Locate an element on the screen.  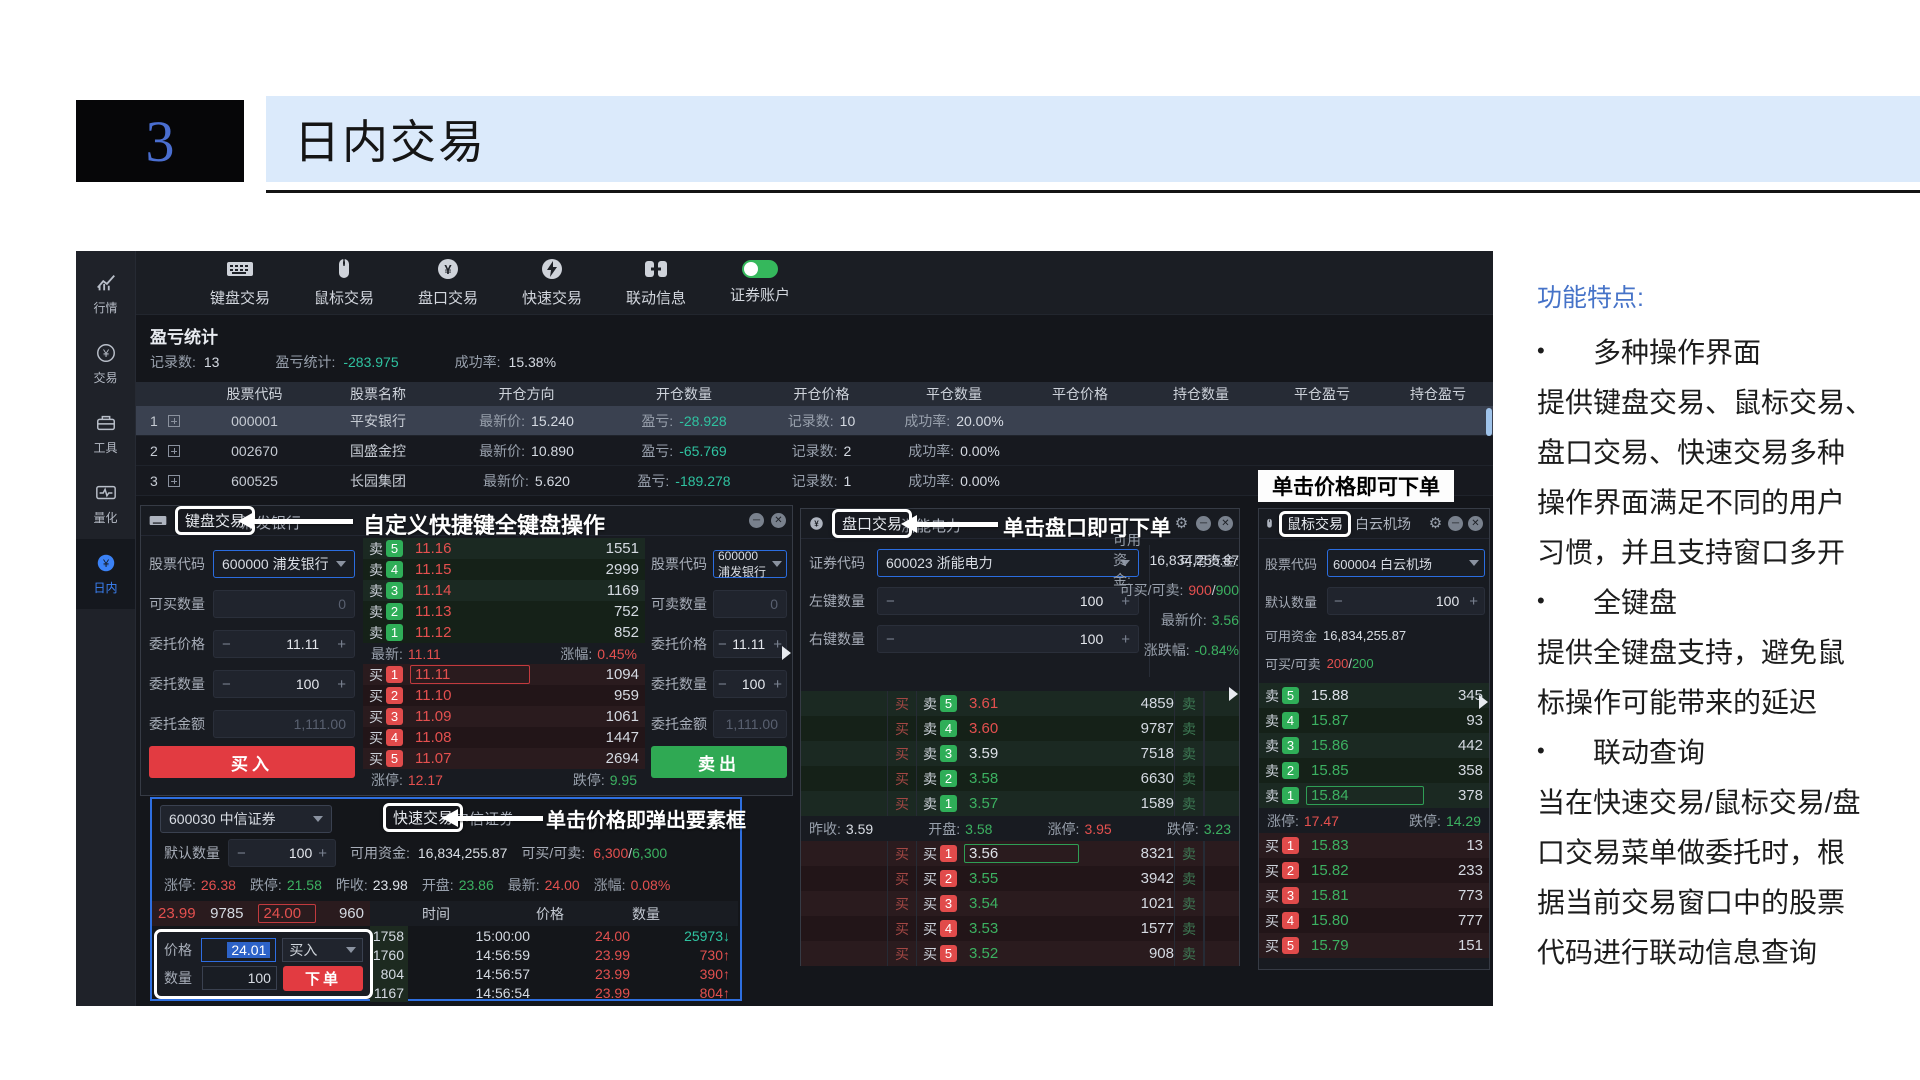
bid-row: 买 1 15.83 13 is located at coordinates (1374, 845).